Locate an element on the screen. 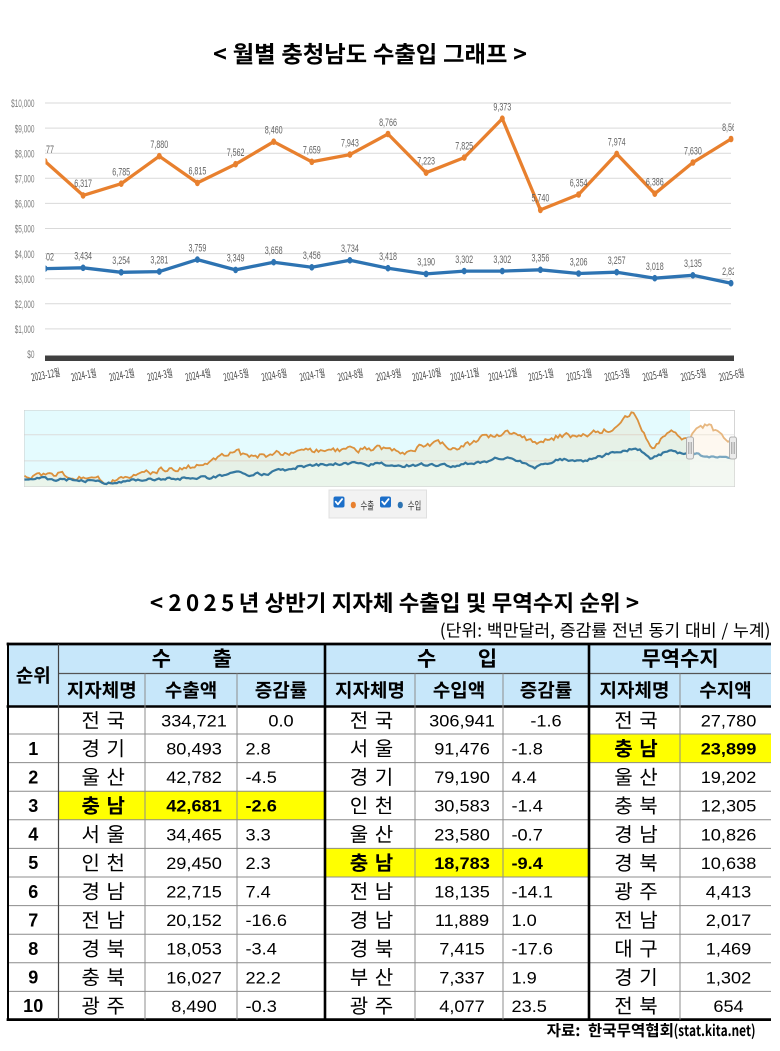 Image resolution: width=780 pixels, height=1051 pixels. svg-text: 7,223 is located at coordinates (426, 161).